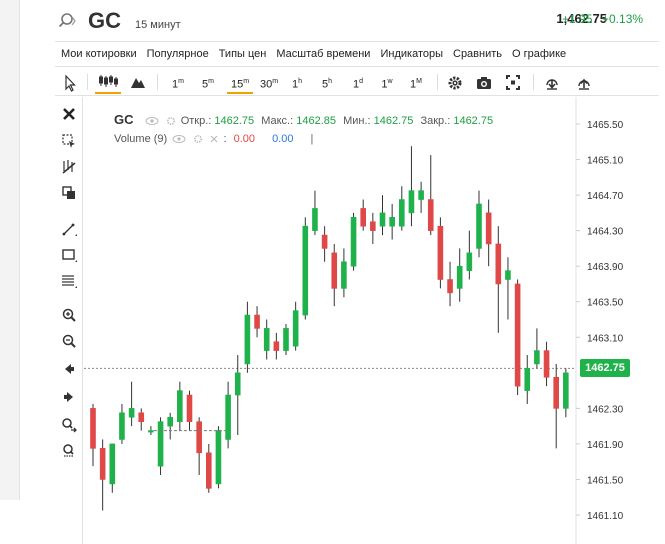 The image size is (665, 544). Describe the element at coordinates (69, 255) in the screenshot. I see `rectangle-tool-icon` at that location.